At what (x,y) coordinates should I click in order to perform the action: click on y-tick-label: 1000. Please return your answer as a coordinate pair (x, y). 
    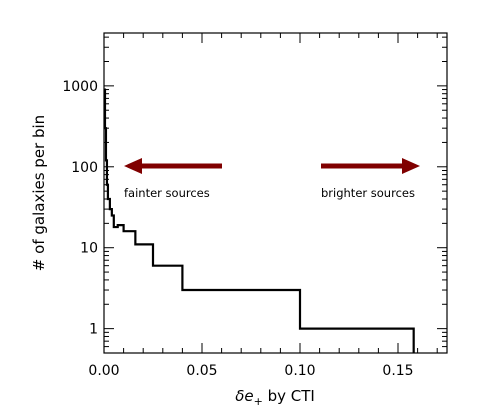
    Looking at the image, I should click on (80, 87).